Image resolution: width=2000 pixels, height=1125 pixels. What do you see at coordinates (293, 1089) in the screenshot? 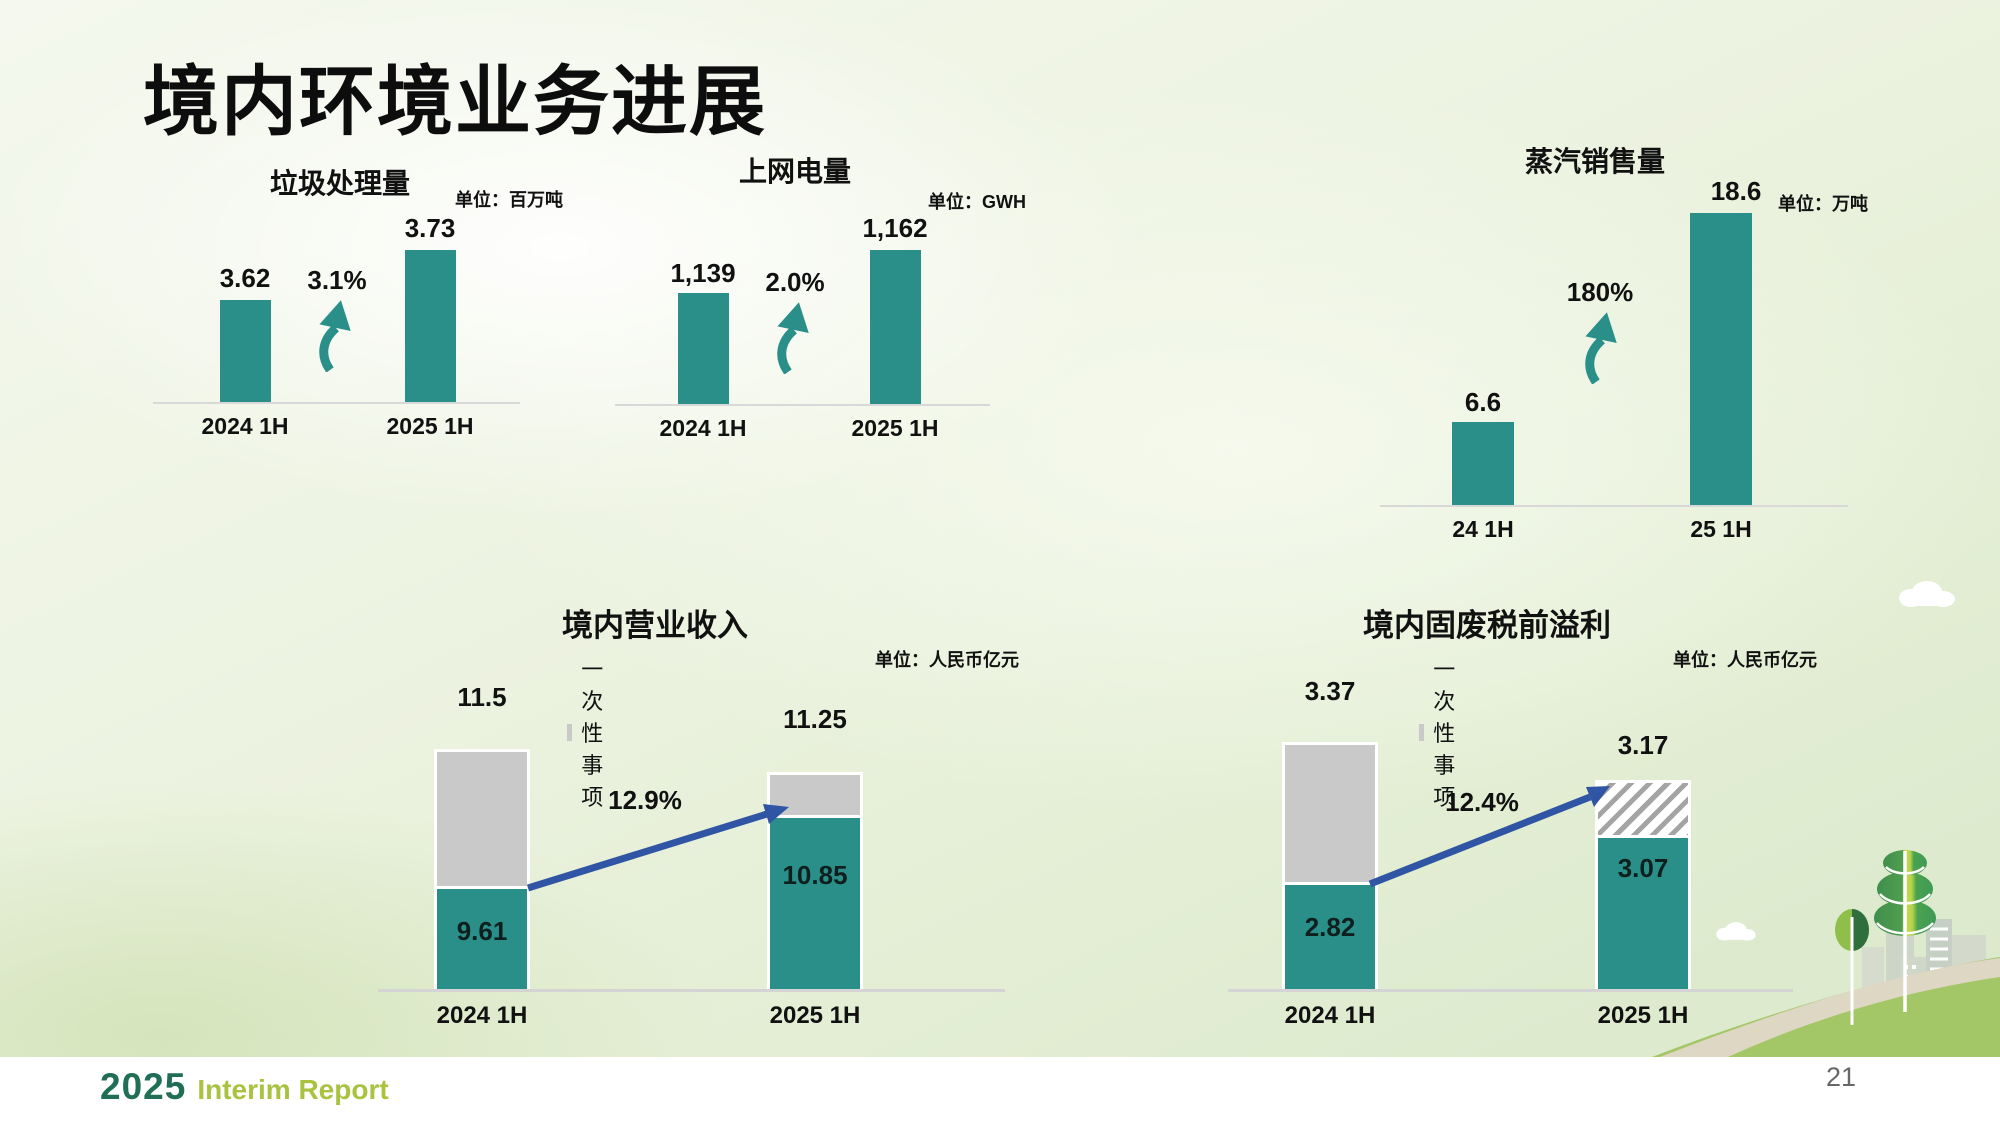
I see `report-logo-label: Interim Report` at bounding box center [293, 1089].